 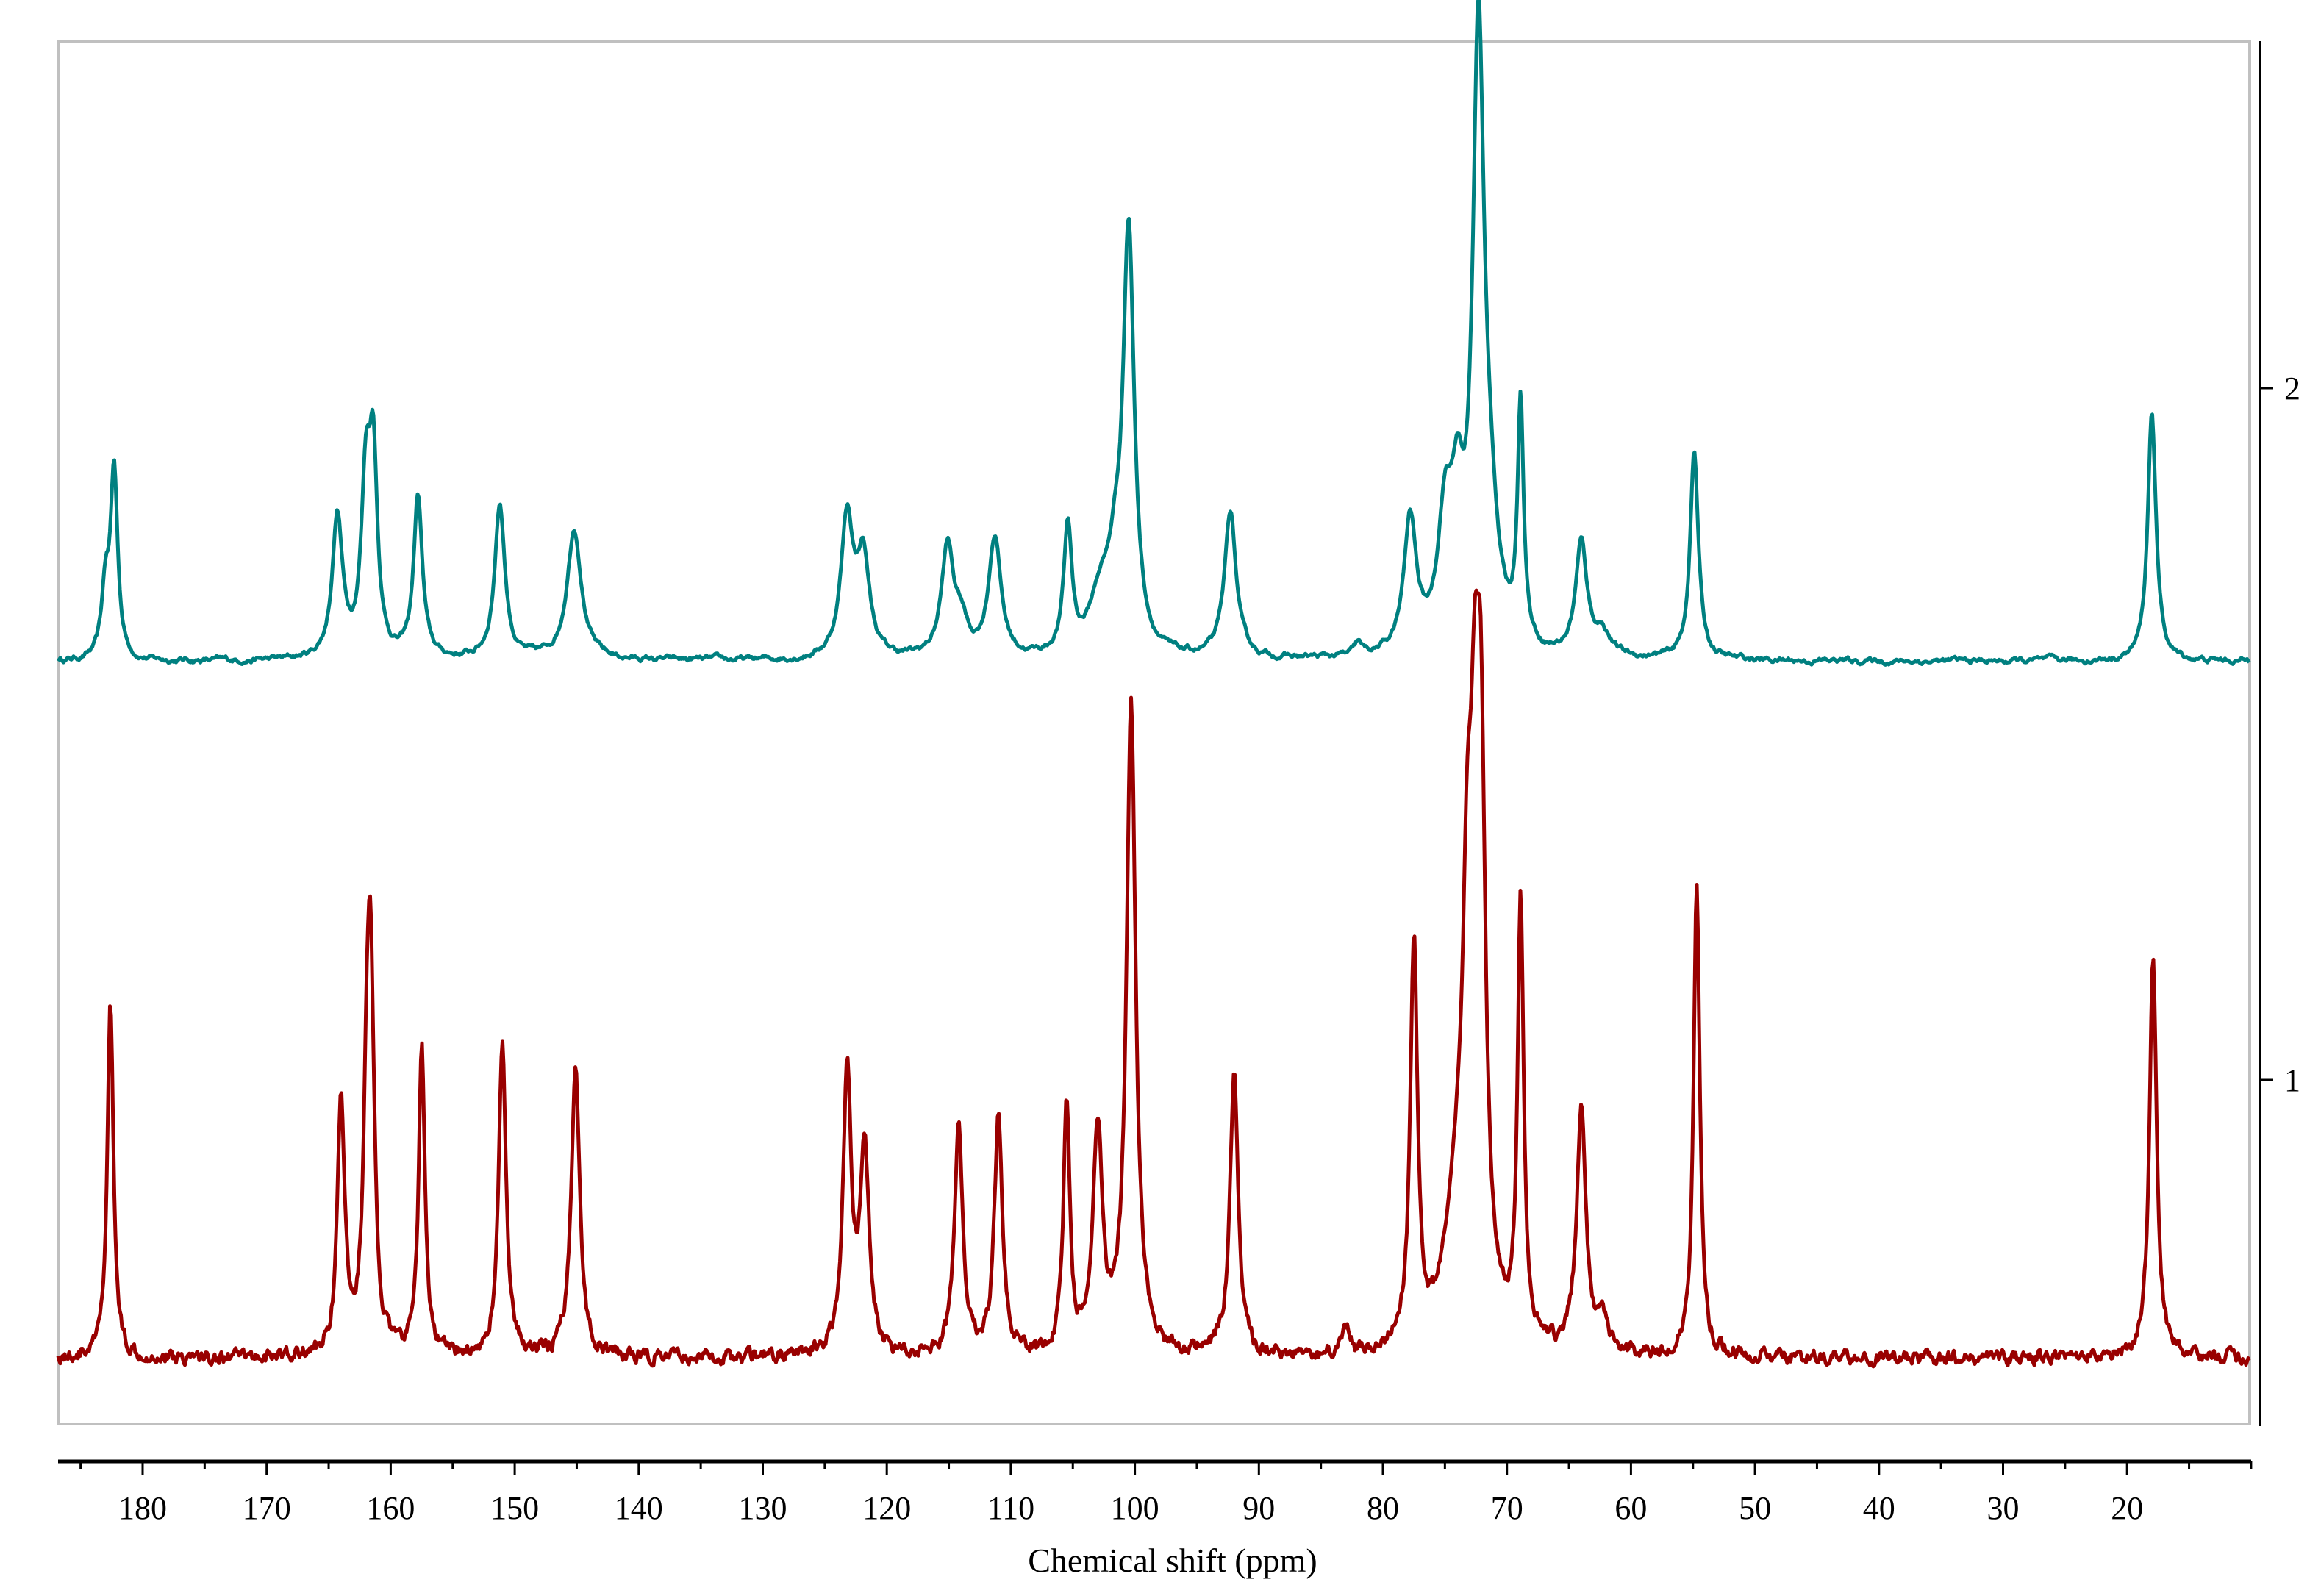 I want to click on x-tick-label: 100, so click(x=1135, y=1508).